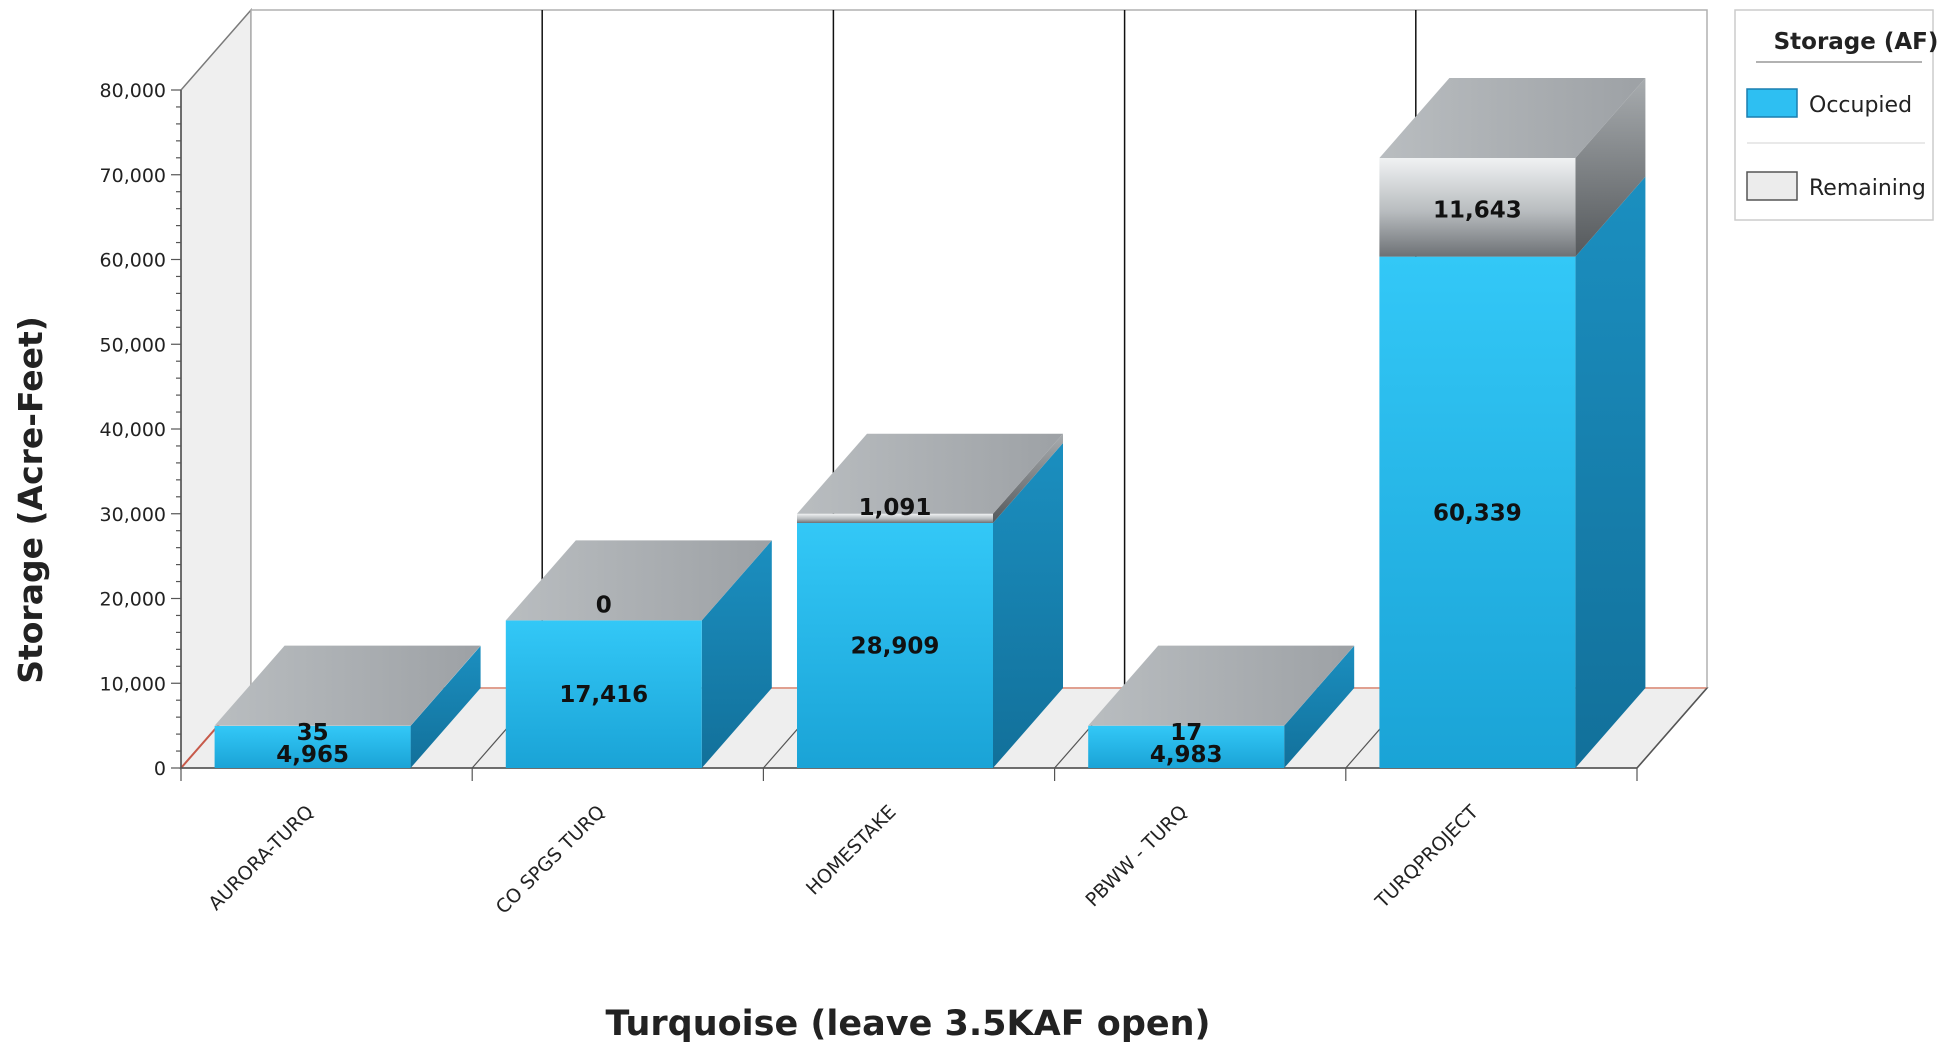 This screenshot has width=1937, height=1047. I want to click on bar-remaining-turqproject, so click(1477, 207).